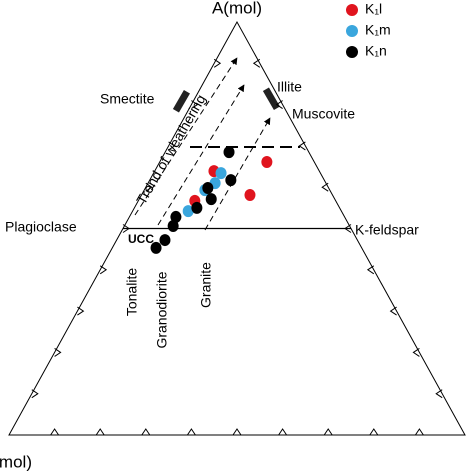 The height and width of the screenshot is (474, 474). What do you see at coordinates (162, 309) in the screenshot?
I see `annotation: Granodiorite` at bounding box center [162, 309].